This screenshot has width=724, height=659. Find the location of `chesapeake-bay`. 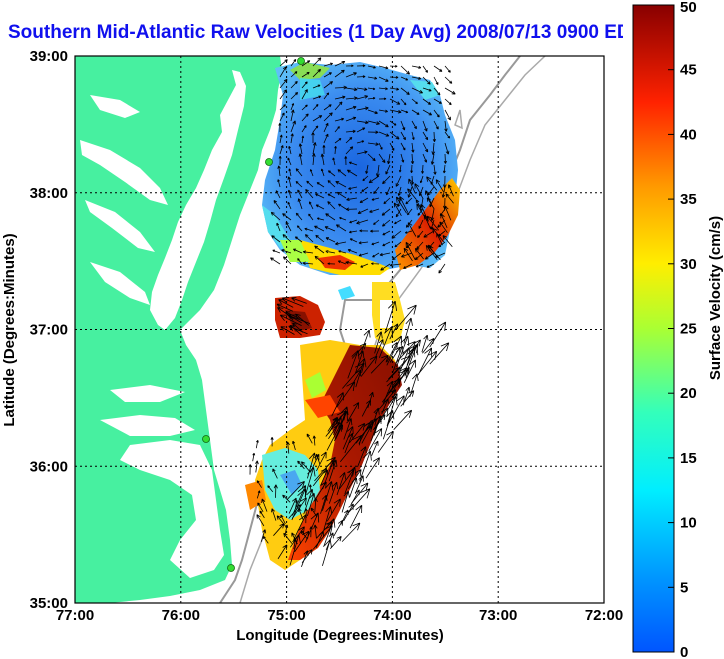

chesapeake-bay is located at coordinates (198, 200).